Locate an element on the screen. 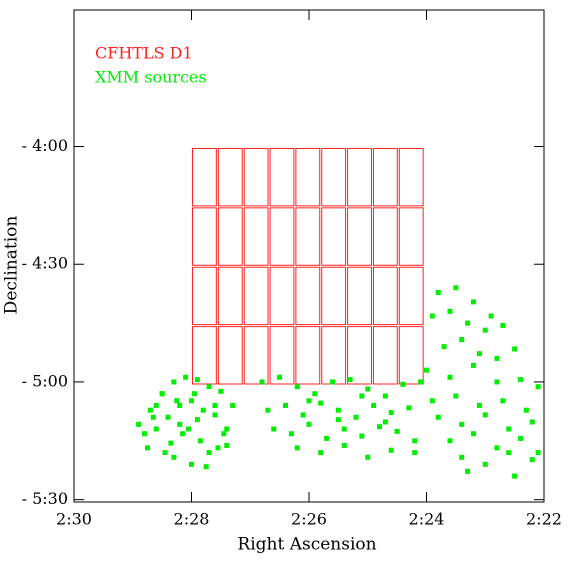  x-tick-label: 2:22 is located at coordinates (544, 519).